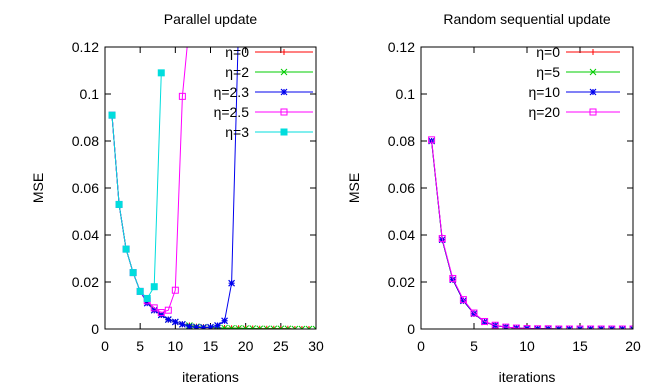 Image resolution: width=645 pixels, height=392 pixels. Describe the element at coordinates (548, 72) in the screenshot. I see `legend-label: η=5` at that location.